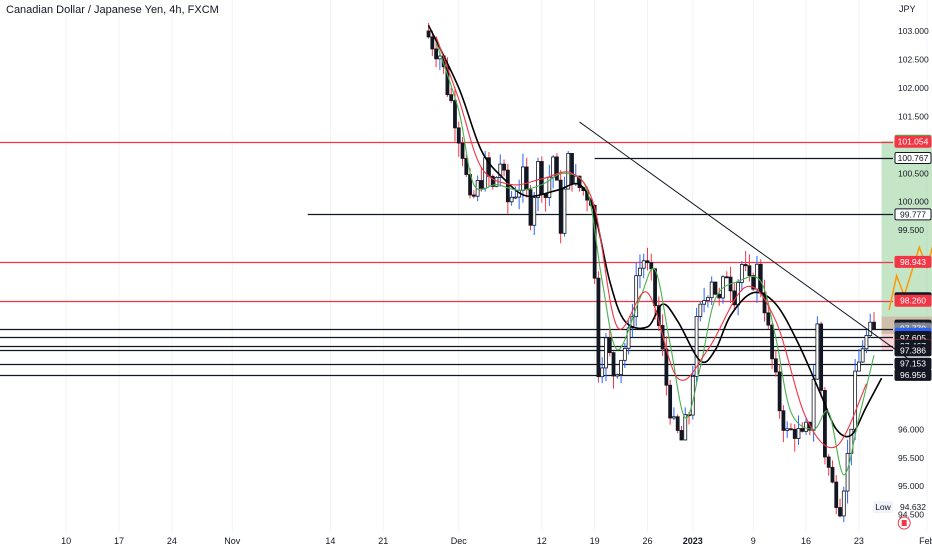  I want to click on x-tick-label: Nov, so click(232, 541).